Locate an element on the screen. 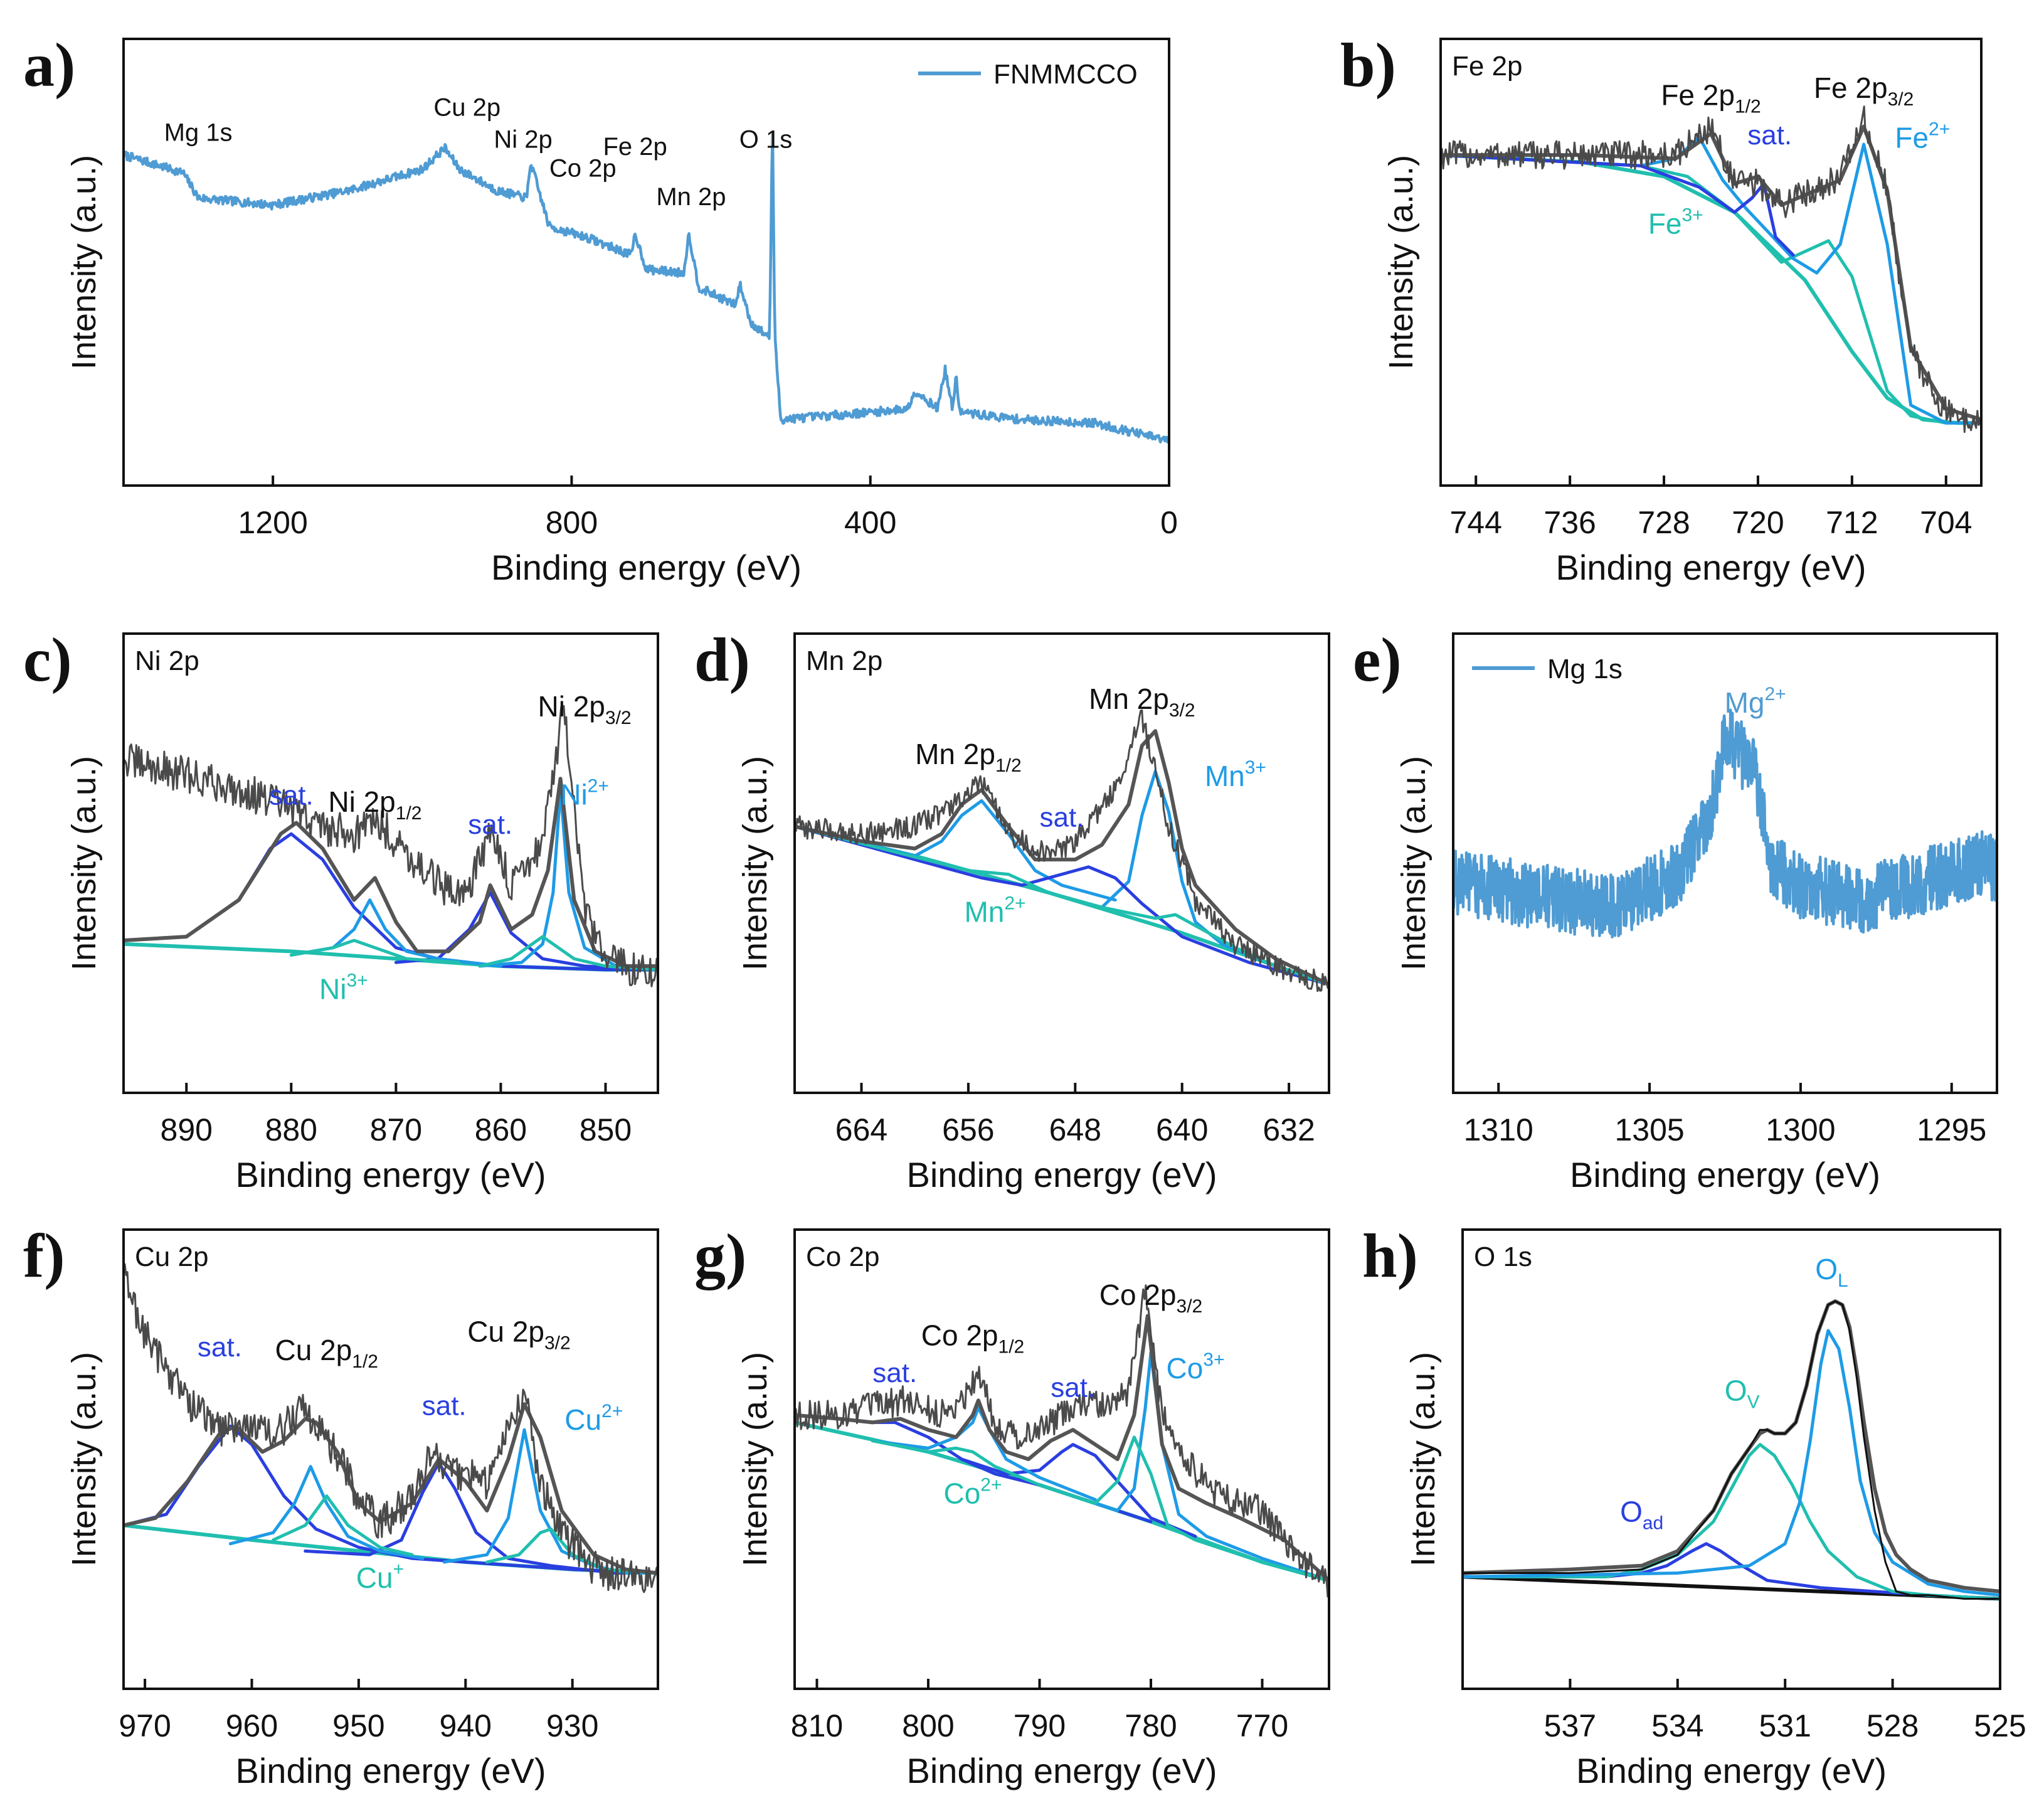  series-component-fe3- is located at coordinates (1711, 289).